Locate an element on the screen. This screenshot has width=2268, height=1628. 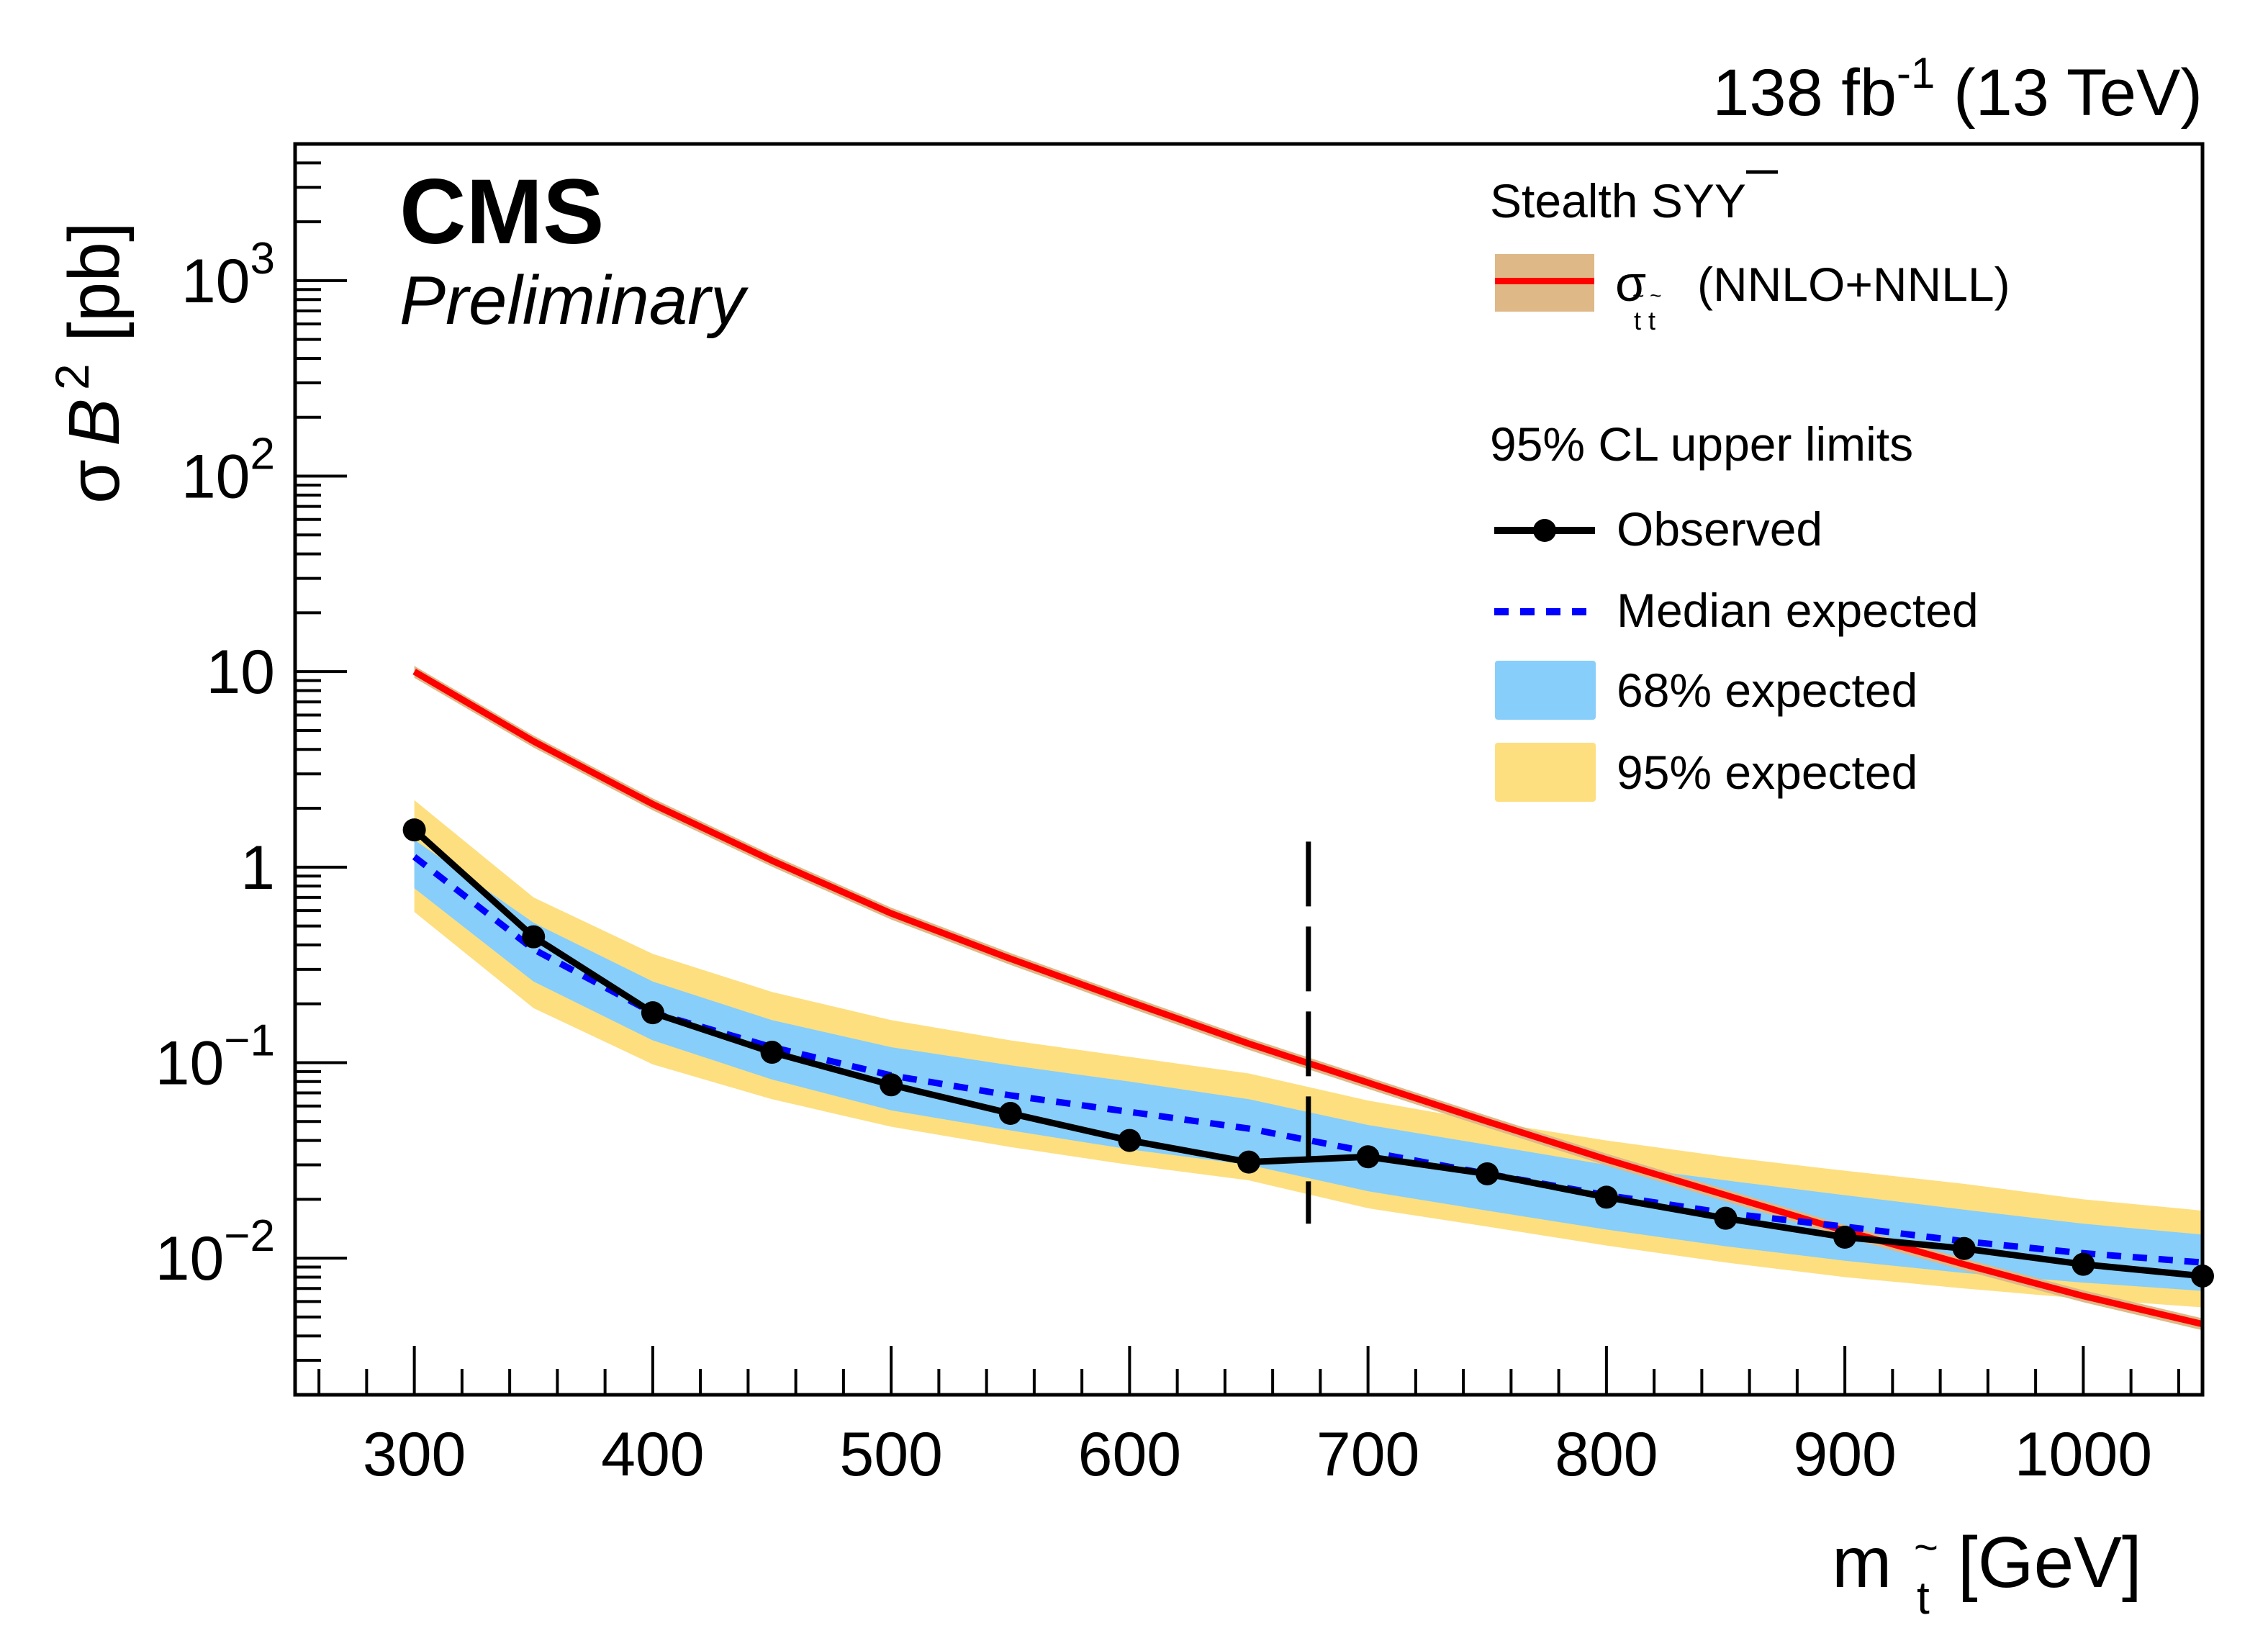
x-tick-label: 500 is located at coordinates (891, 1454).